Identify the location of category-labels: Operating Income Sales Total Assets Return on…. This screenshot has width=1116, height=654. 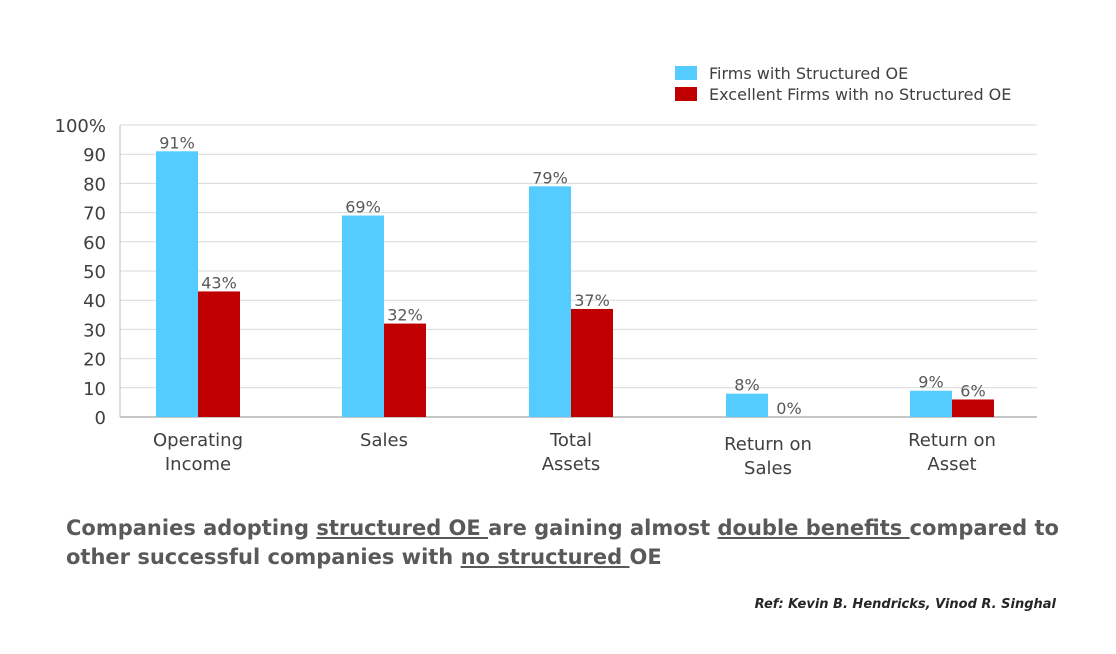
(574, 454).